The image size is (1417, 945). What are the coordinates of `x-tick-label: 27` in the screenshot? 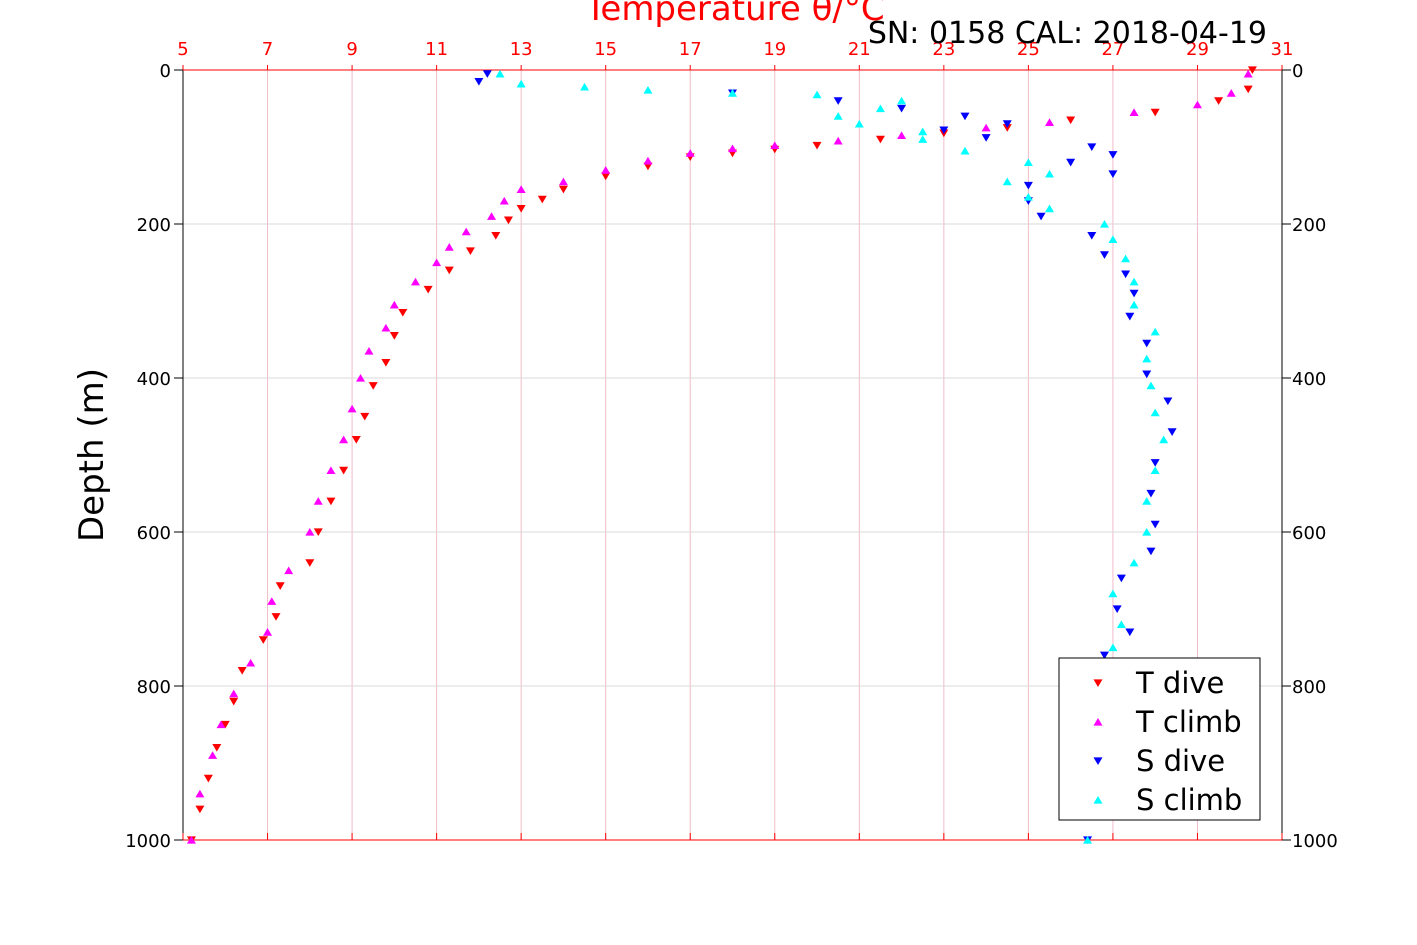 It's located at (1112, 49).